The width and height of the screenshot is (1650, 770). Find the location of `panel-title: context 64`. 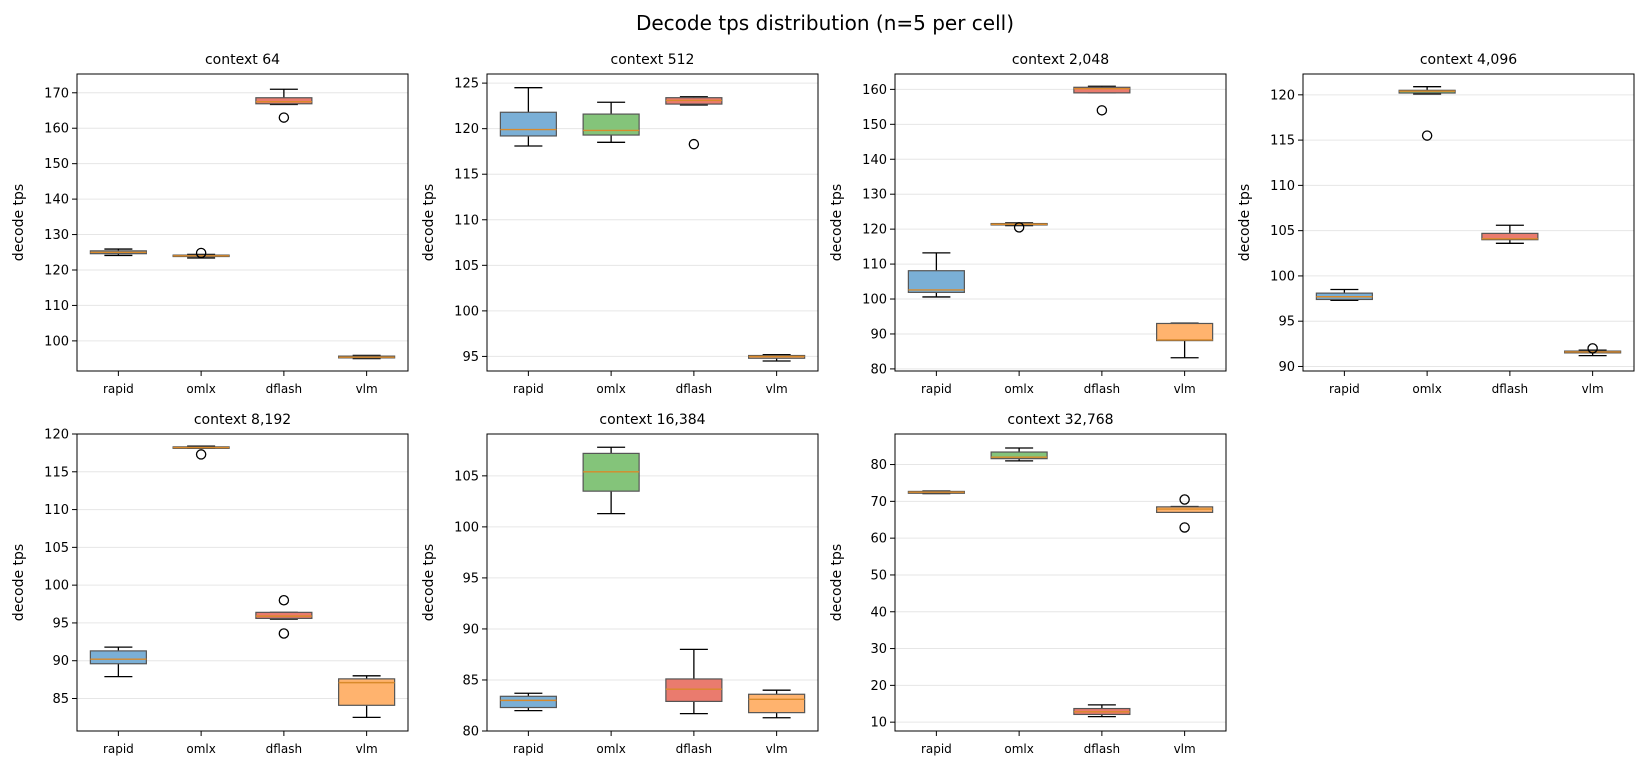

panel-title: context 64 is located at coordinates (242, 60).